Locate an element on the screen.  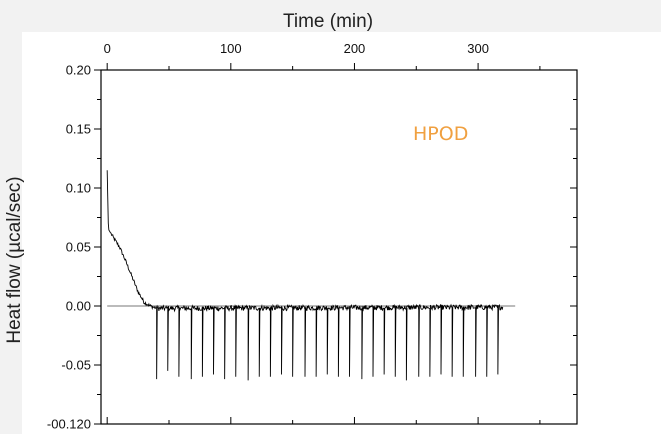
x-tick-label: 200 is located at coordinates (355, 48).